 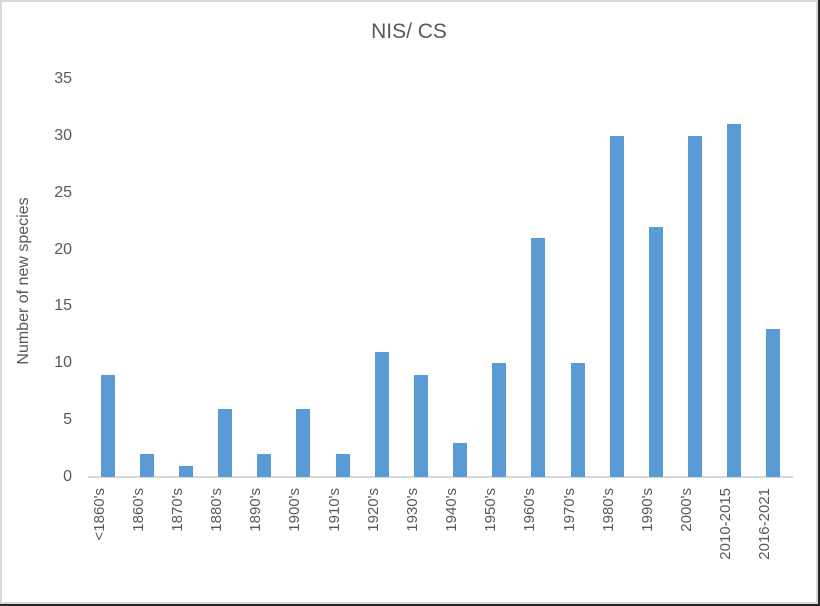 I want to click on x-tick-label: <1860's, so click(x=99, y=514).